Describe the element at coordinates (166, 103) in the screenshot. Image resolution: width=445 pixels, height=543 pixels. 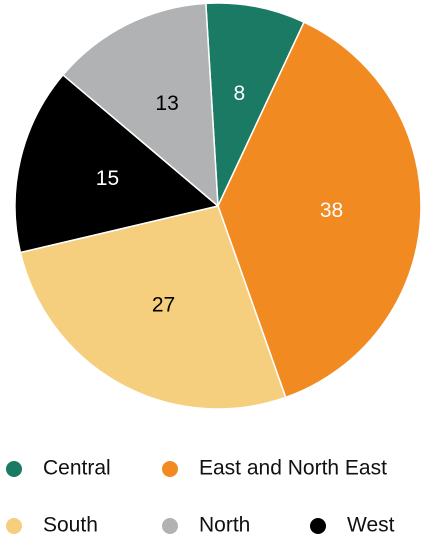
I see `data-label: 13` at that location.